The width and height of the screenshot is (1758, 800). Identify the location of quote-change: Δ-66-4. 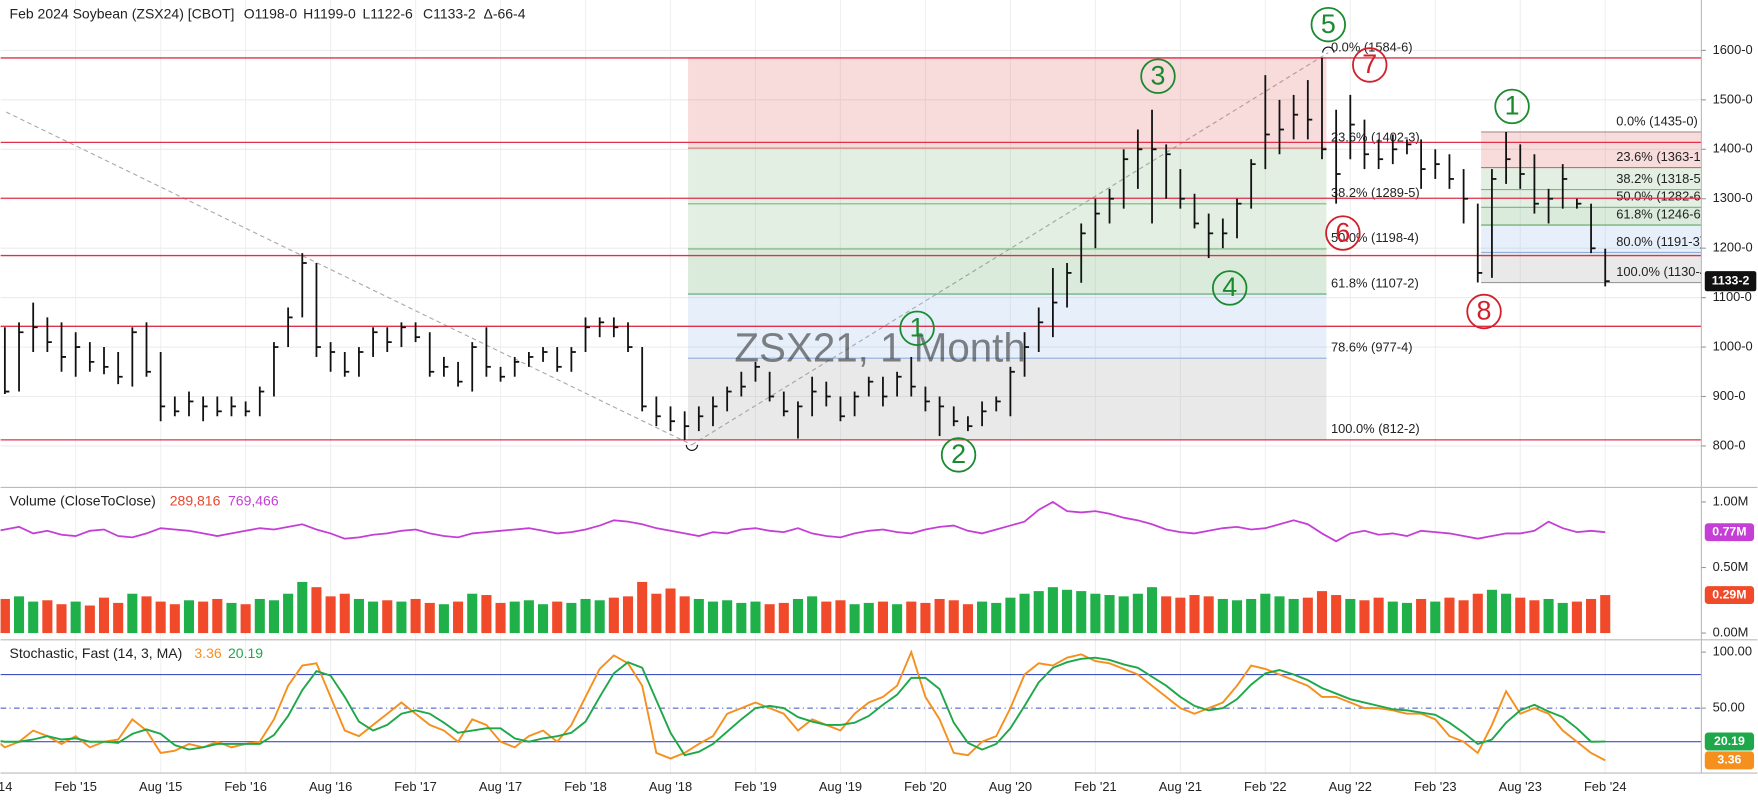
(504, 13).